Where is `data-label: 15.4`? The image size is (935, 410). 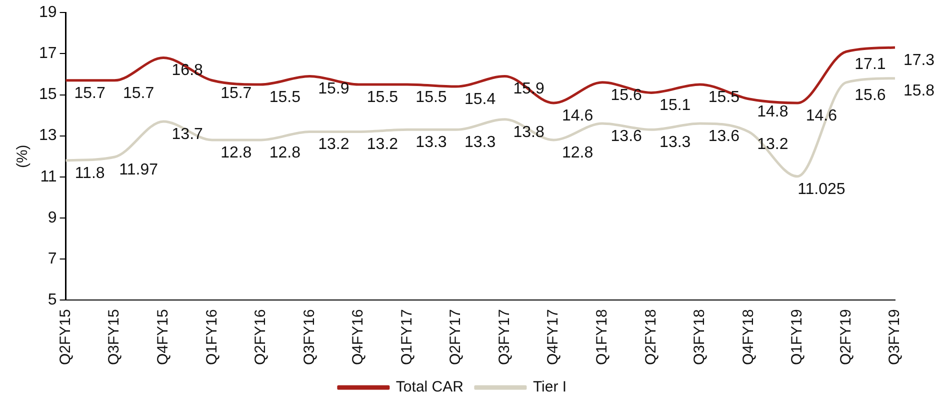 data-label: 15.4 is located at coordinates (480, 99).